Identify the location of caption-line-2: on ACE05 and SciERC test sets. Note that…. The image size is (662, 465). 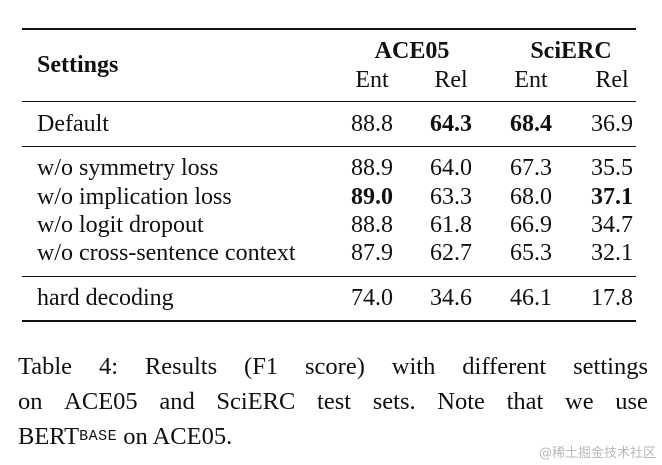
(333, 401).